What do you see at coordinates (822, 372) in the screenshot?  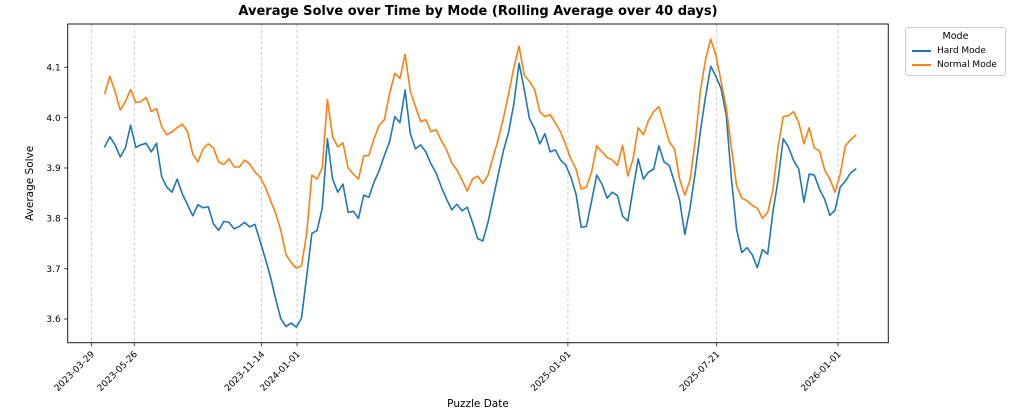 I see `x-tick-label: 2026-01-01` at bounding box center [822, 372].